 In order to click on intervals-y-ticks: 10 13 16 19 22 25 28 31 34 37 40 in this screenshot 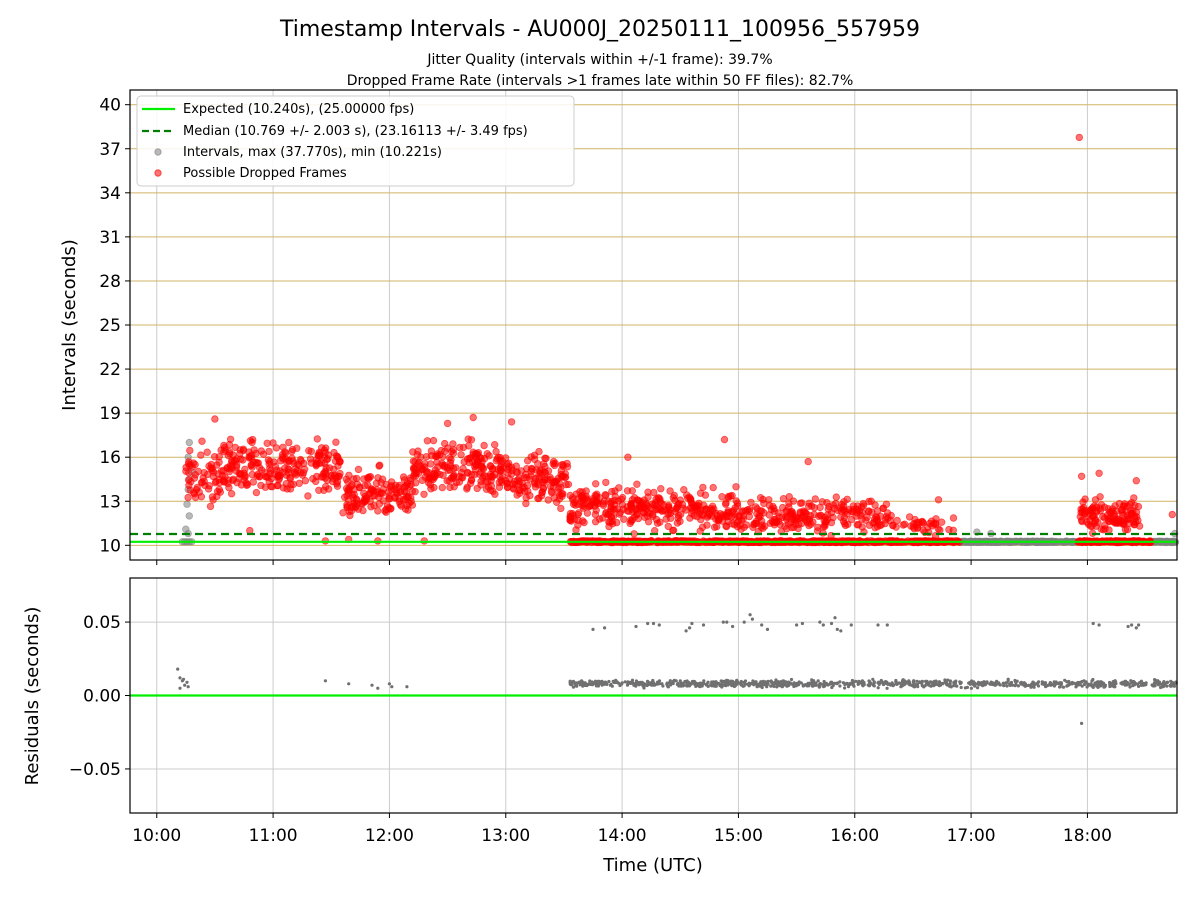, I will do `click(114, 326)`.